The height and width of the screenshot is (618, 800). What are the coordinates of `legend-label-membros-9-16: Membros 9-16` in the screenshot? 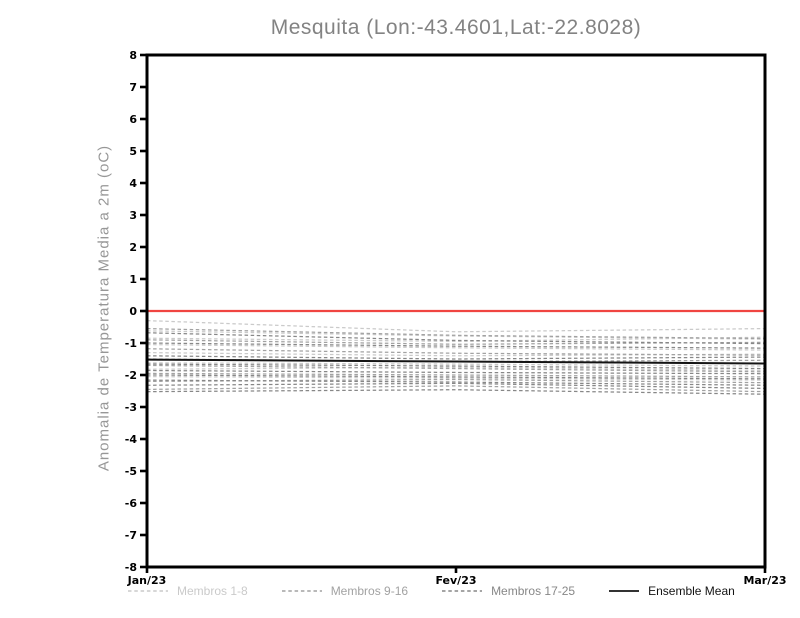 It's located at (369, 591).